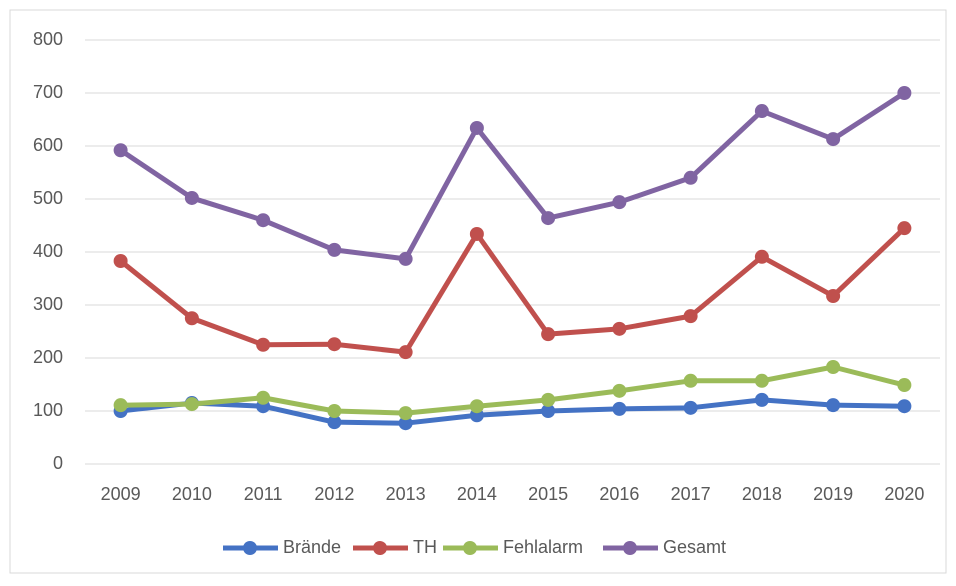 Image resolution: width=956 pixels, height=586 pixels. What do you see at coordinates (334, 494) in the screenshot?
I see `x-tick-label: 2012` at bounding box center [334, 494].